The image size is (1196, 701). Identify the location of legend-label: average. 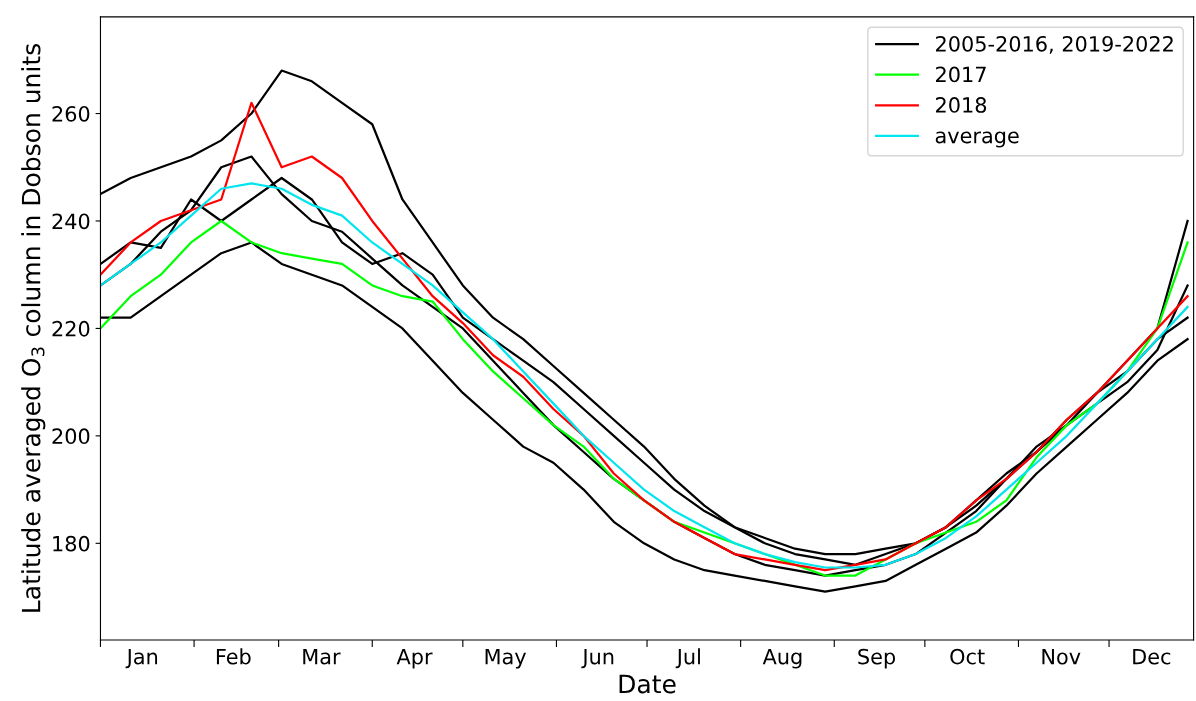
(977, 139).